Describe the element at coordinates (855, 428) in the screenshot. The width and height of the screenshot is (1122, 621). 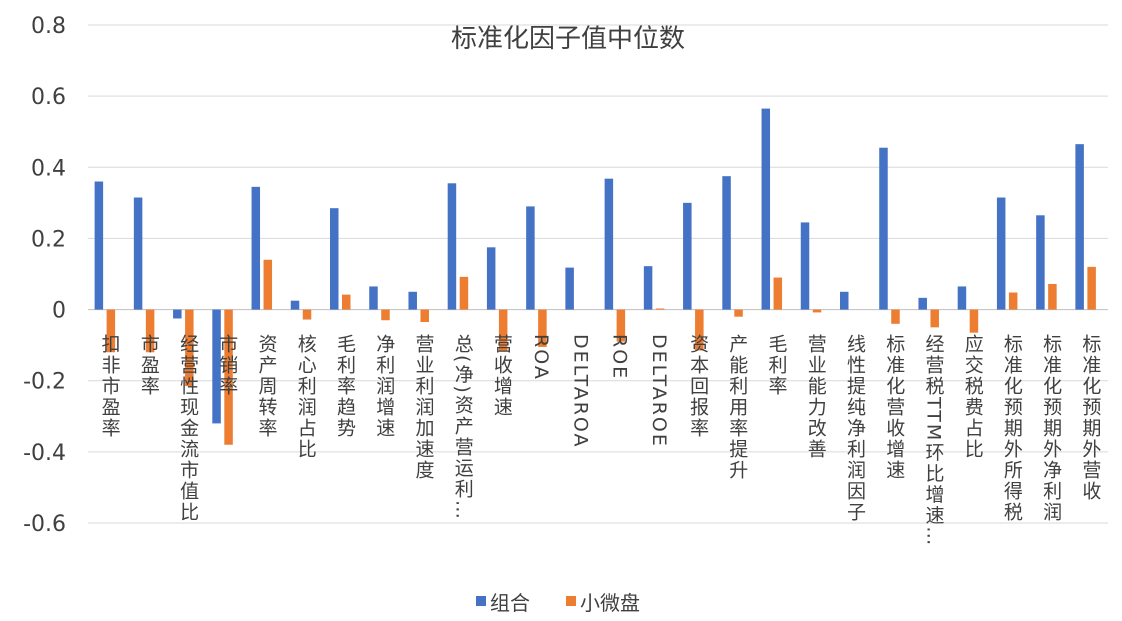
I see `category-label: 线性提纯净利润因子` at that location.